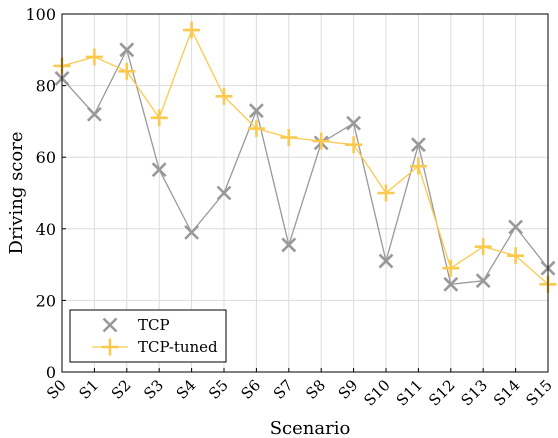  I want to click on x-tick-label: S15, so click(538, 392).